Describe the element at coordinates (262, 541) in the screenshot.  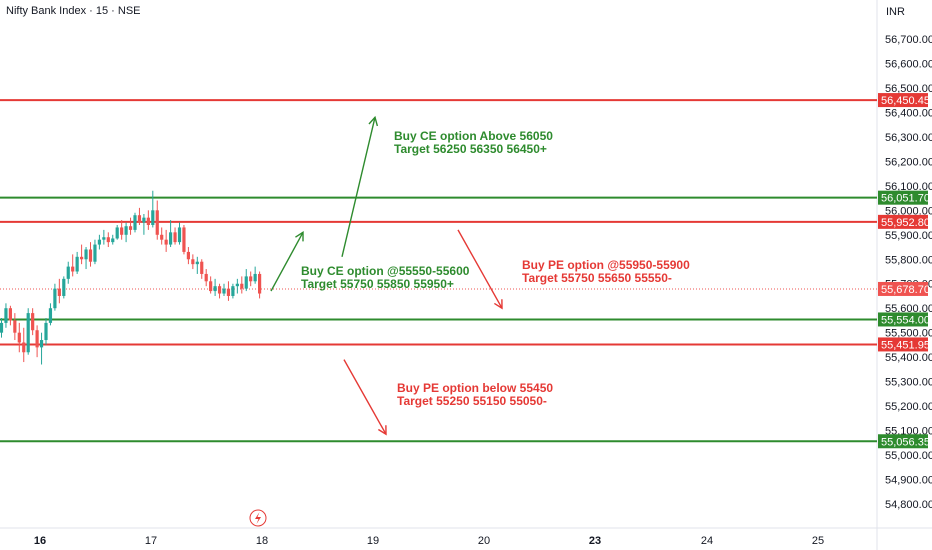
I see `time-tick-label: 18` at that location.